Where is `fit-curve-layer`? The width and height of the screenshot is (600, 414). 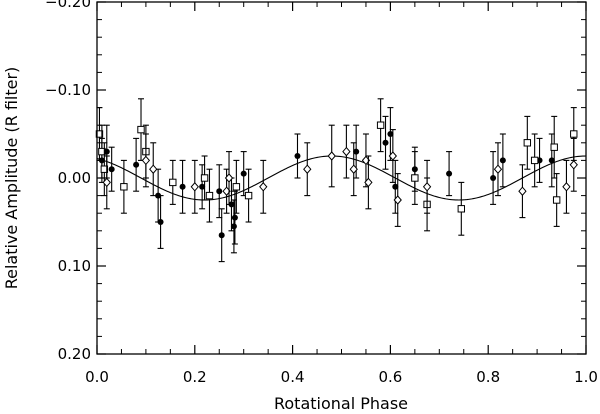
fit-curve-layer is located at coordinates (341, 178).